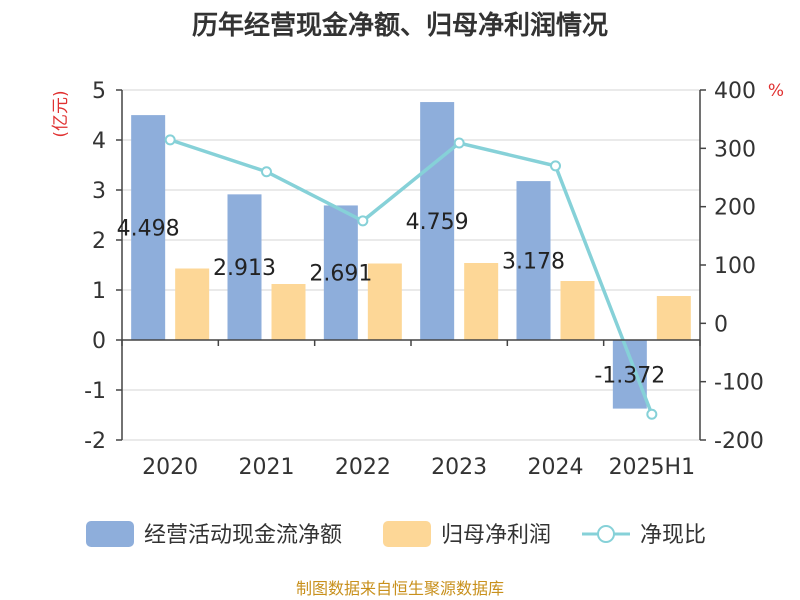 Image resolution: width=800 pixels, height=600 pixels. Describe the element at coordinates (739, 383) in the screenshot. I see `y-right-tick-label: -100` at that location.